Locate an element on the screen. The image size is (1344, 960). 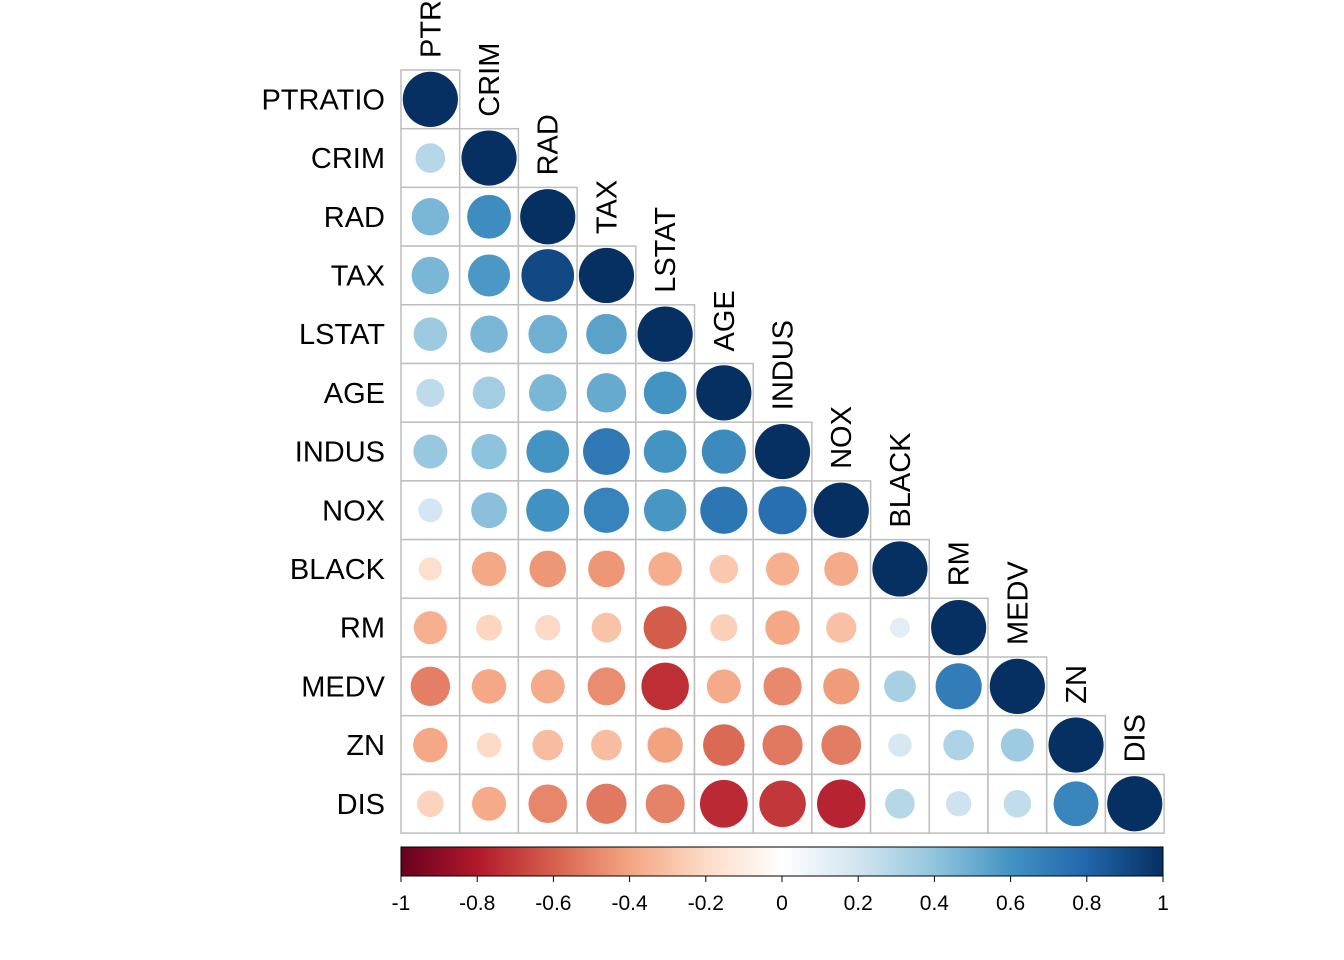
correlation-circle-medv-rad is located at coordinates (547, 686).